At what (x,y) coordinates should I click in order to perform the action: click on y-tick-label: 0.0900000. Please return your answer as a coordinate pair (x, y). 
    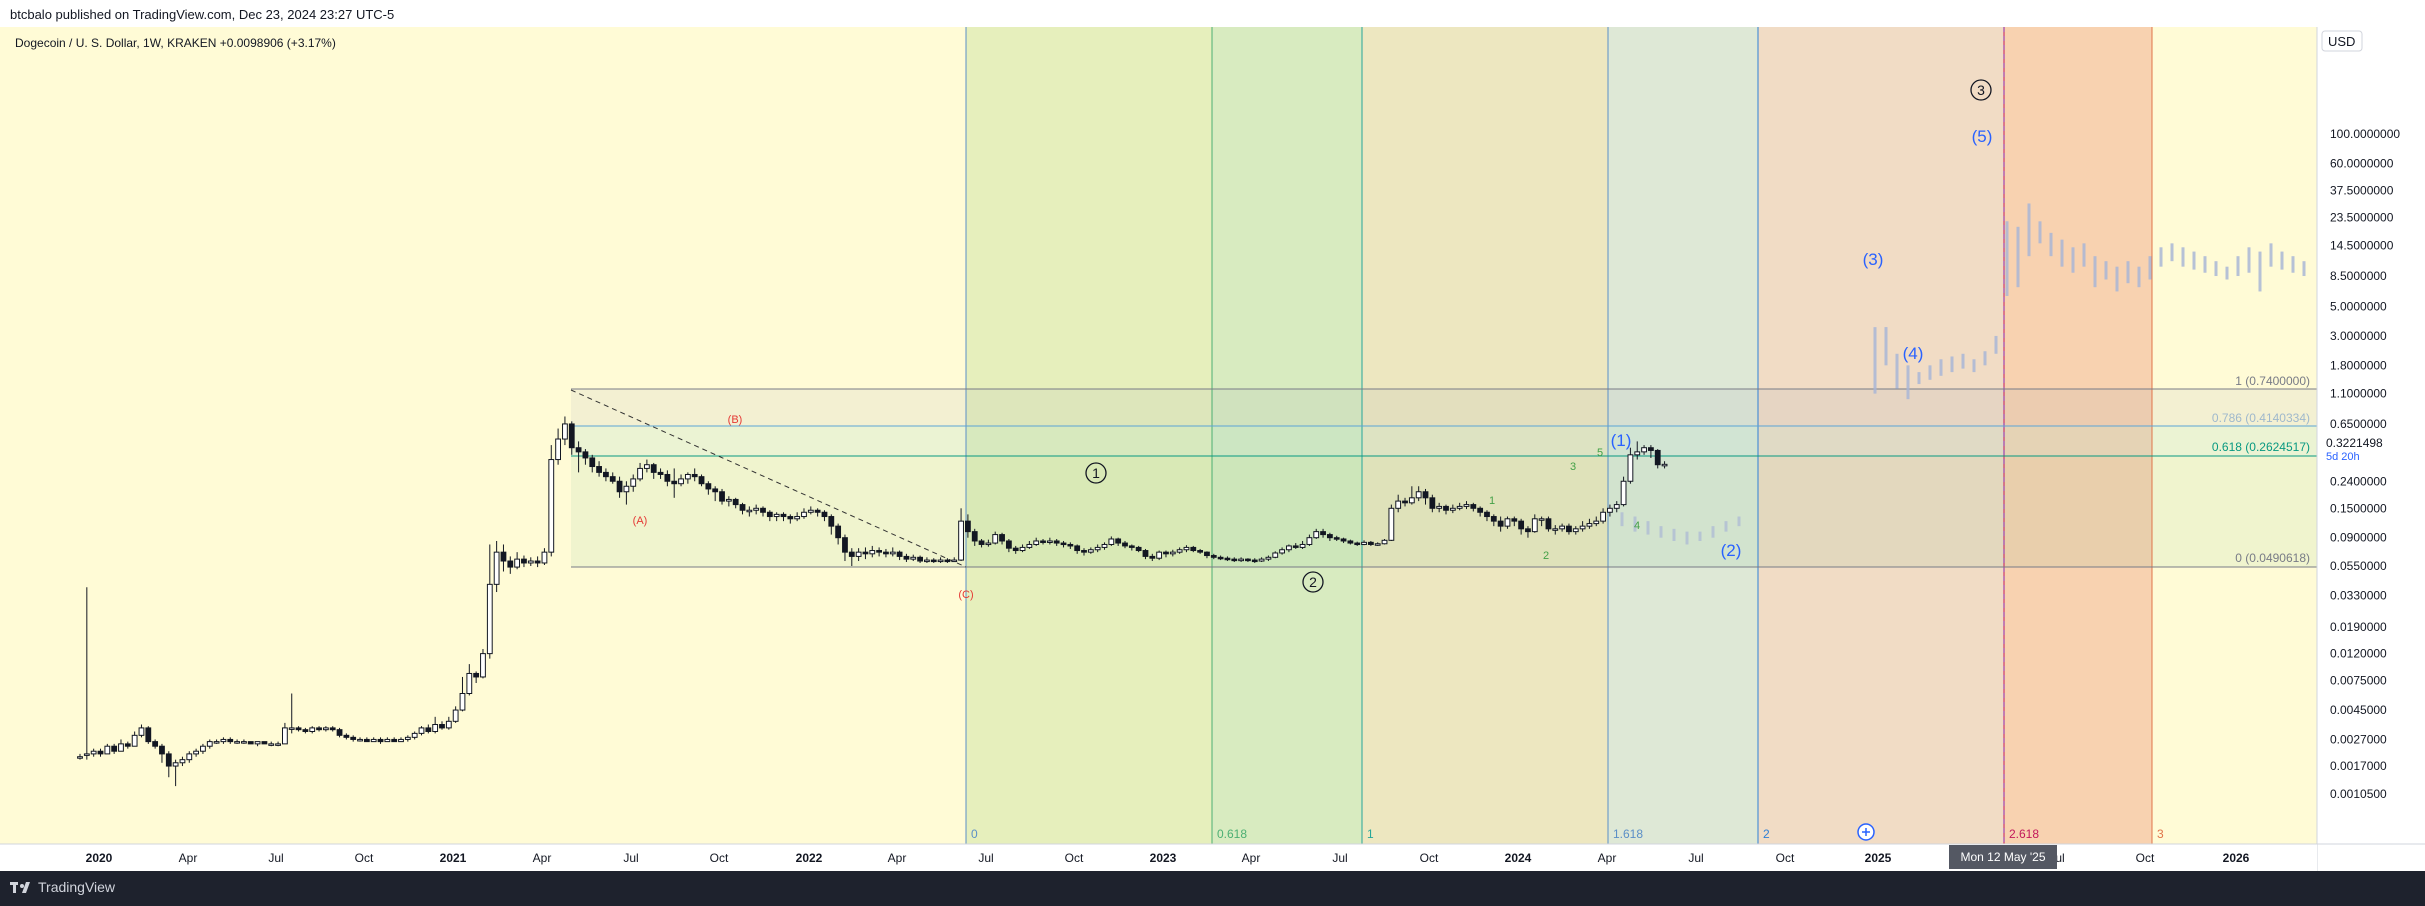
    Looking at the image, I should click on (2358, 538).